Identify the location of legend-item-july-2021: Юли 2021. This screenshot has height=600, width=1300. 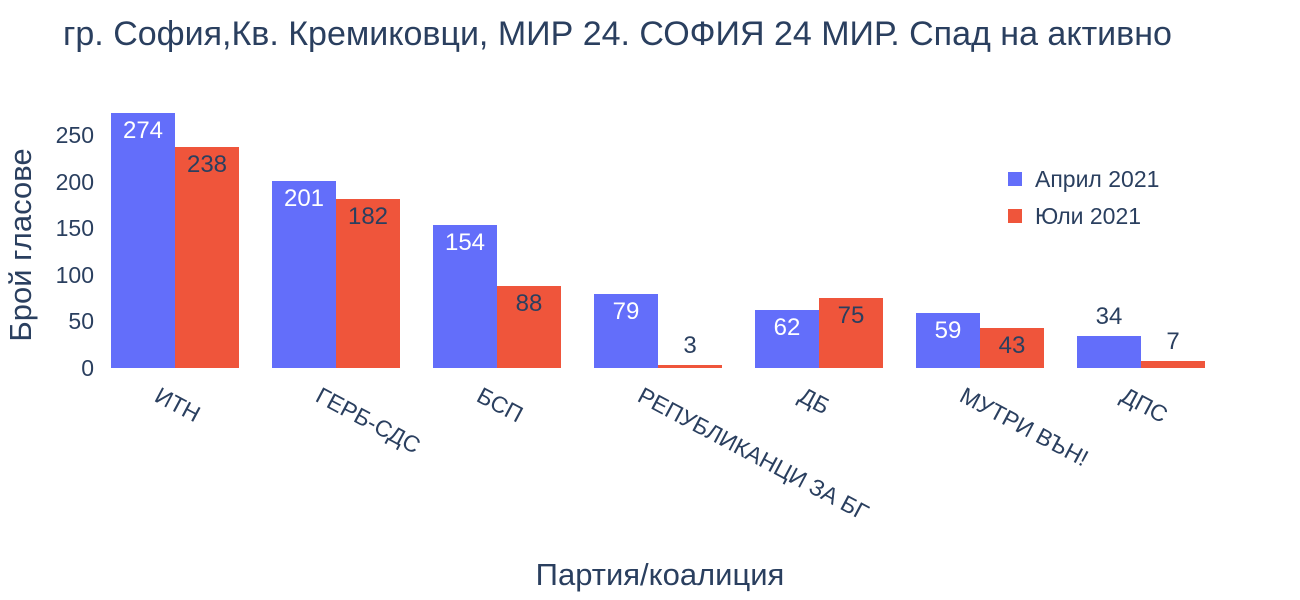
(1083, 215).